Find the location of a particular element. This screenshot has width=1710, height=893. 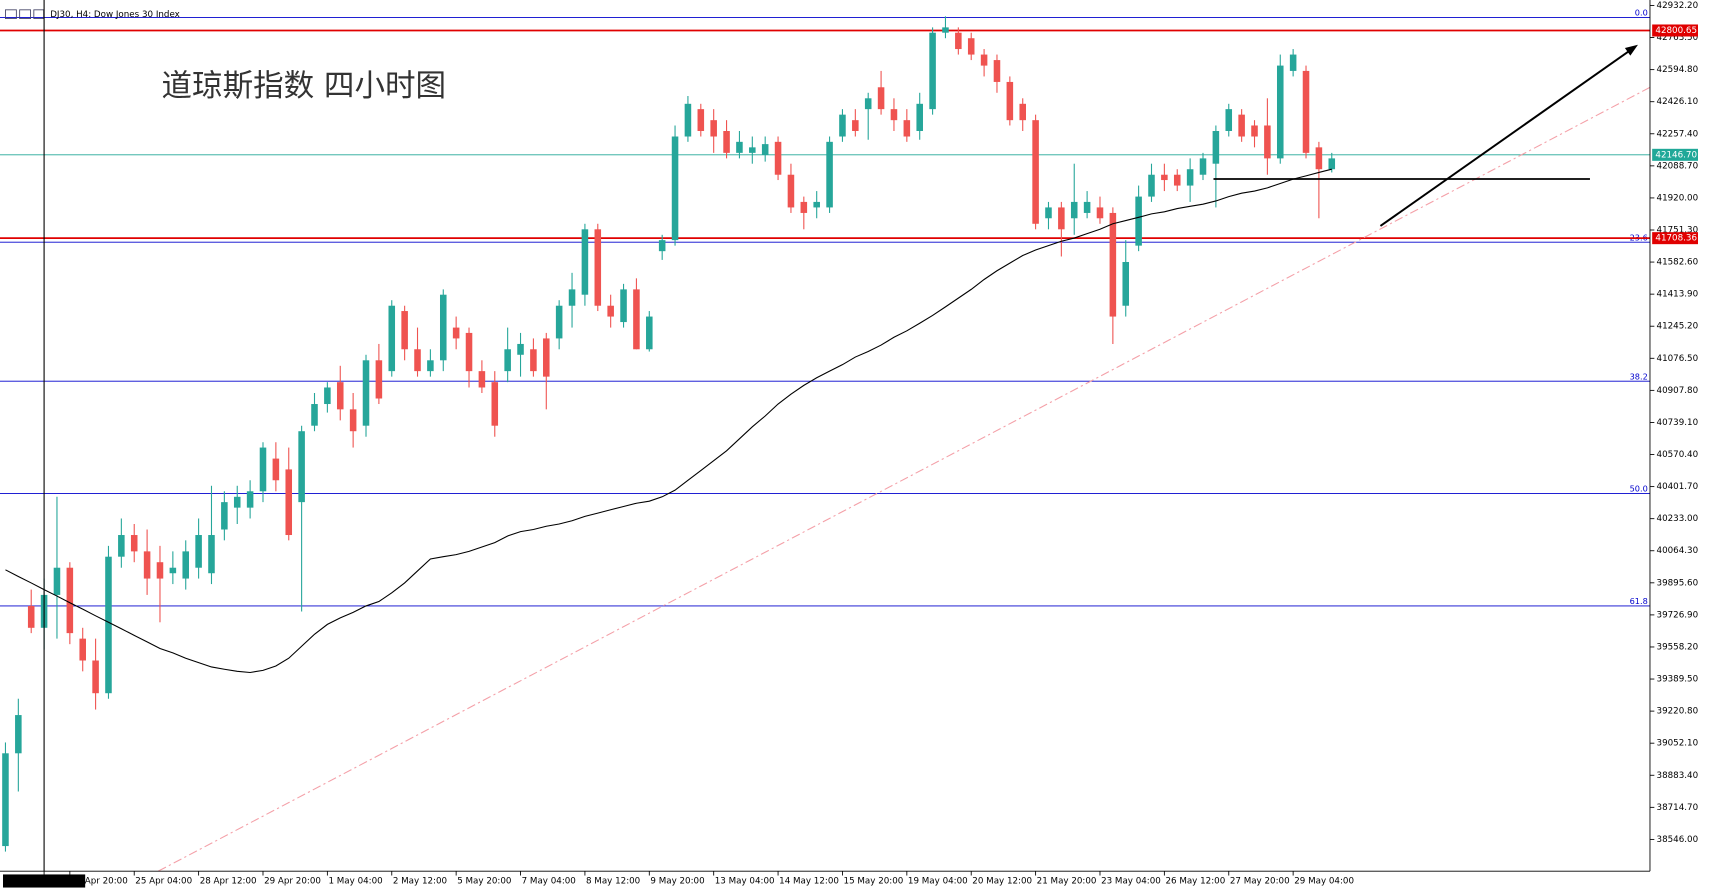

x-tick-label: 28 Apr 12:00 is located at coordinates (228, 881).